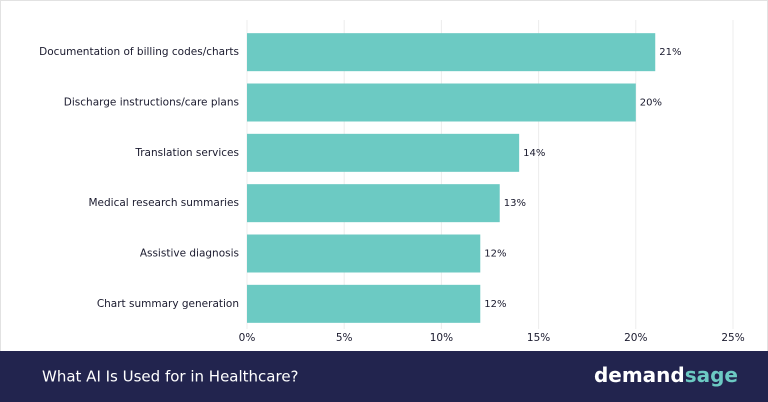 The image size is (768, 402). What do you see at coordinates (515, 203) in the screenshot?
I see `value-label: 13%` at bounding box center [515, 203].